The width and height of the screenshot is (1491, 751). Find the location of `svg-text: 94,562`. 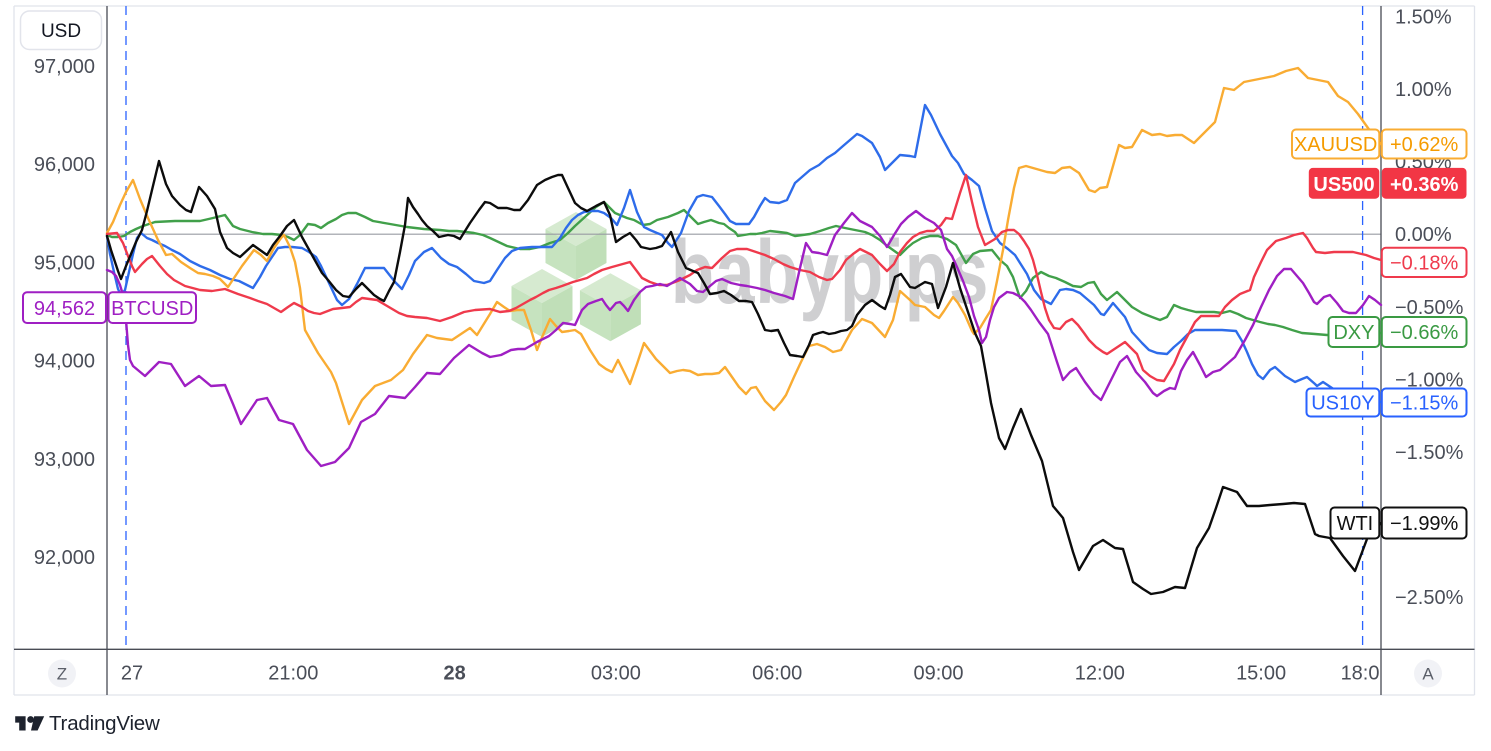

svg-text: 94,562 is located at coordinates (64, 309).